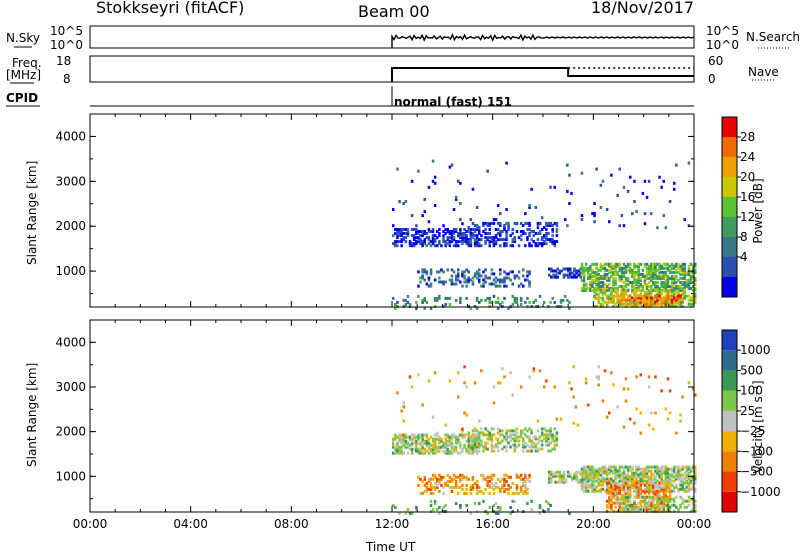  Describe the element at coordinates (756, 472) in the screenshot. I see `velocity-colorbar-label: −500` at that location.